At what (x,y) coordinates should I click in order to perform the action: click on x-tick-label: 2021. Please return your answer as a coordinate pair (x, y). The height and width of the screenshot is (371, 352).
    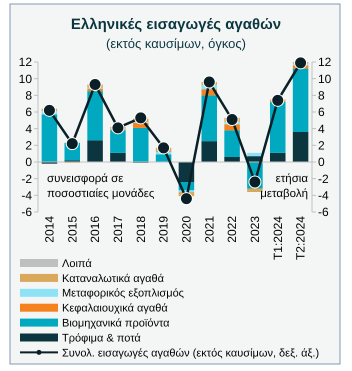
    Looking at the image, I should click on (209, 229).